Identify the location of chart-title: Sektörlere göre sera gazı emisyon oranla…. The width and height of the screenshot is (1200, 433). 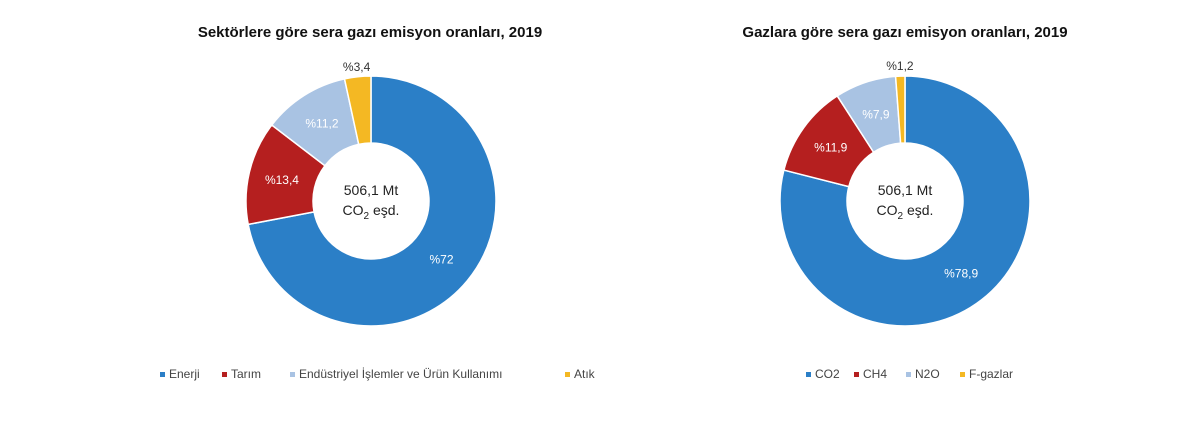
(370, 32).